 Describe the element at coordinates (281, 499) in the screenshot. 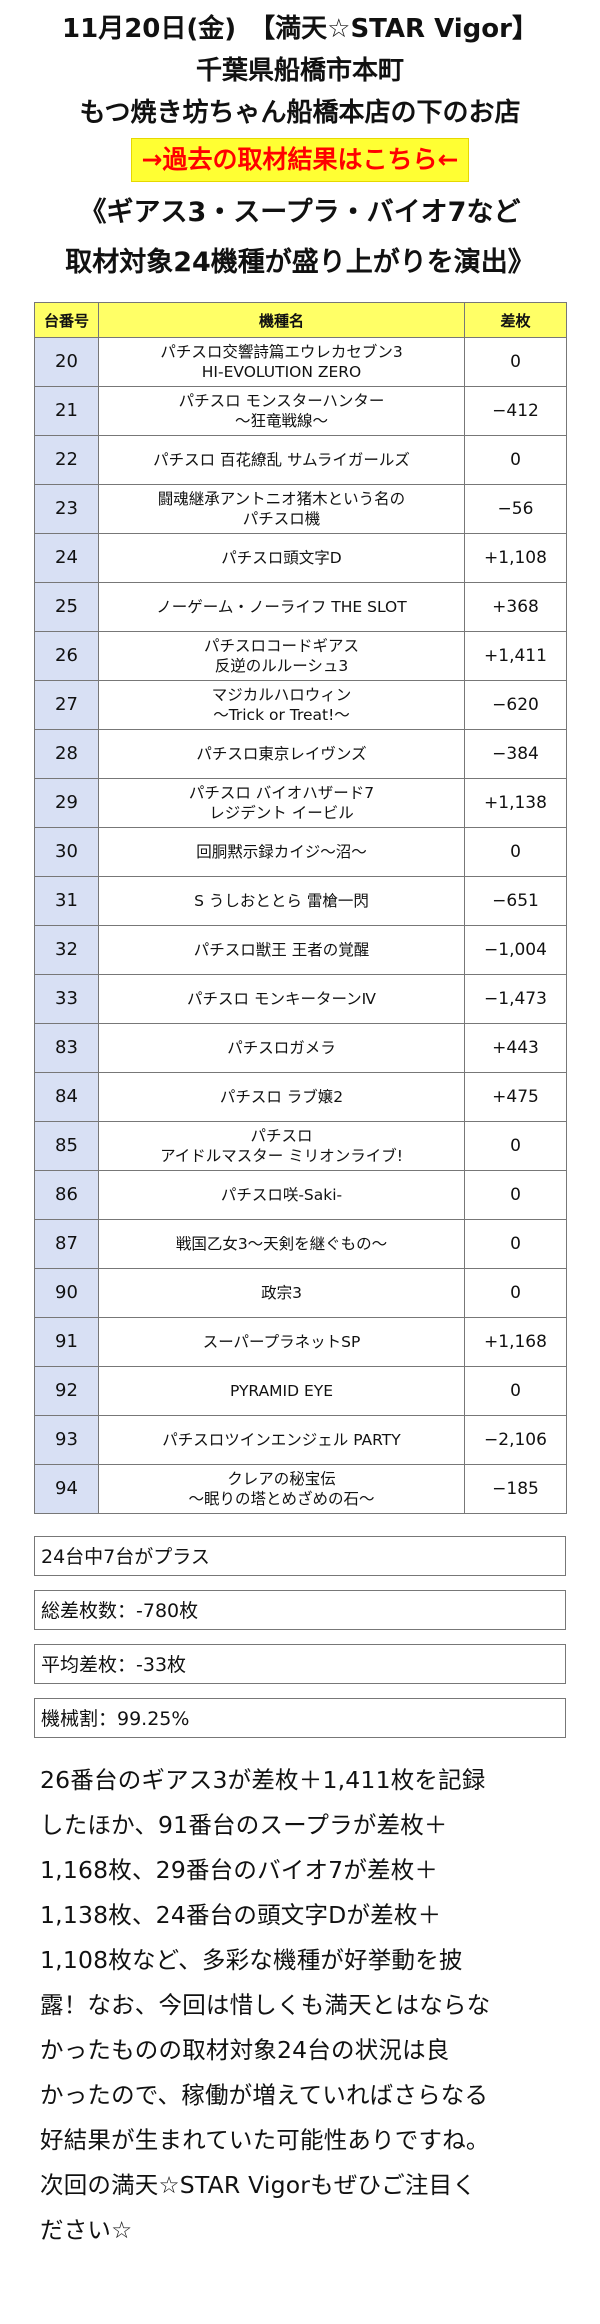

I see `machine-name-line: 闘魂継承アントニオ猪木という名の` at that location.